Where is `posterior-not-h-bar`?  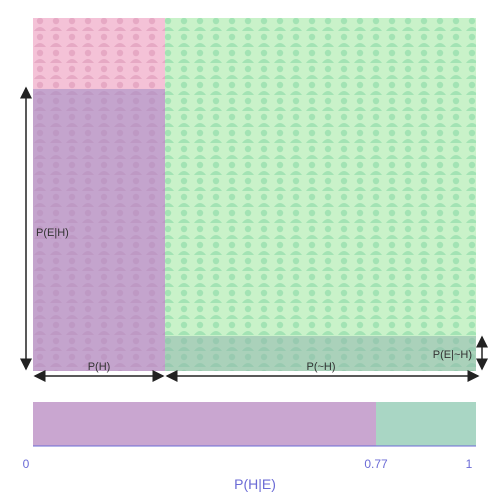
posterior-not-h-bar is located at coordinates (426, 424).